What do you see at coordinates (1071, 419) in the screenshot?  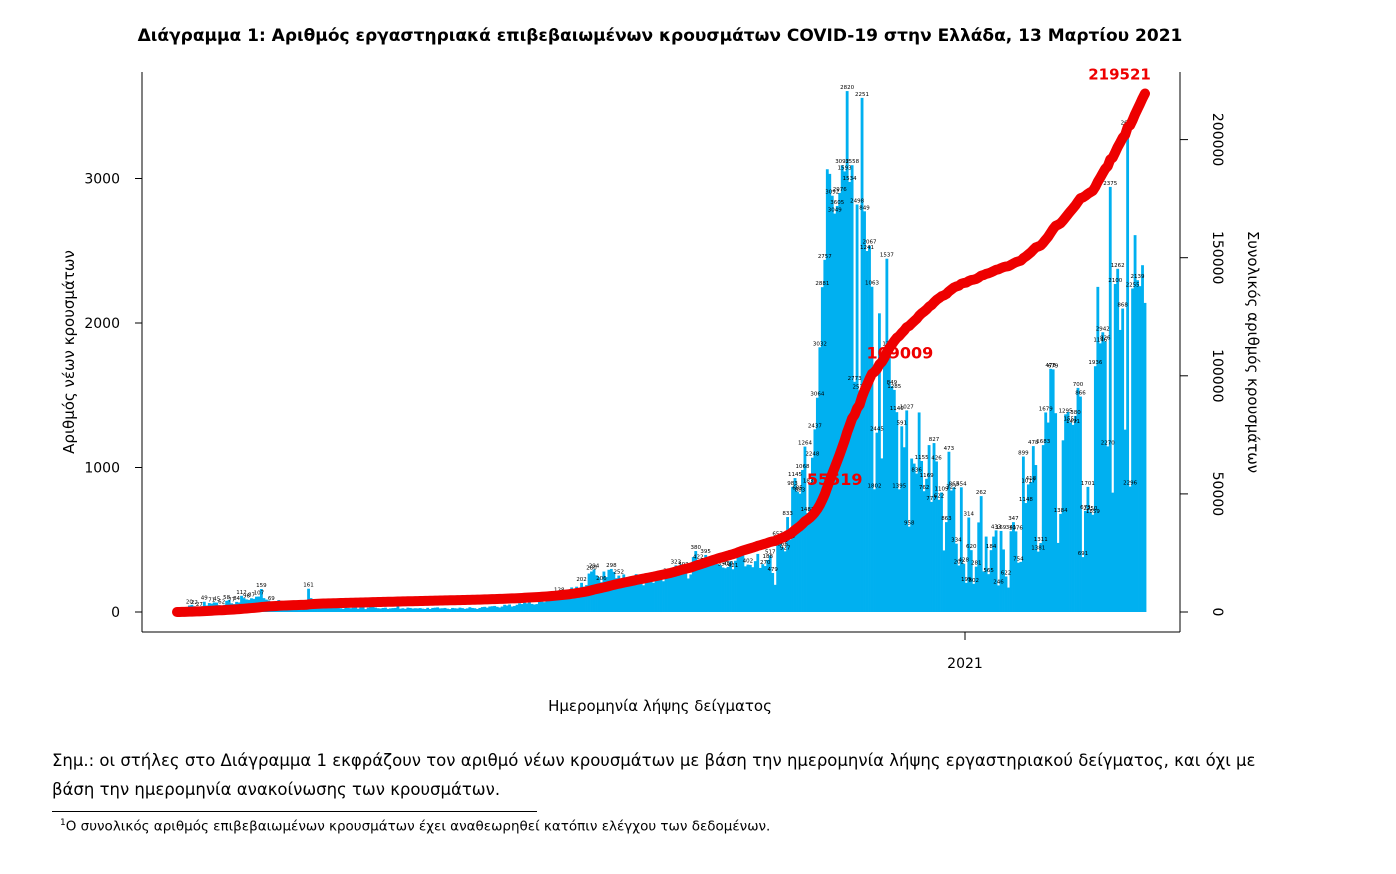 I see `bar-value-label: 1551` at bounding box center [1071, 419].